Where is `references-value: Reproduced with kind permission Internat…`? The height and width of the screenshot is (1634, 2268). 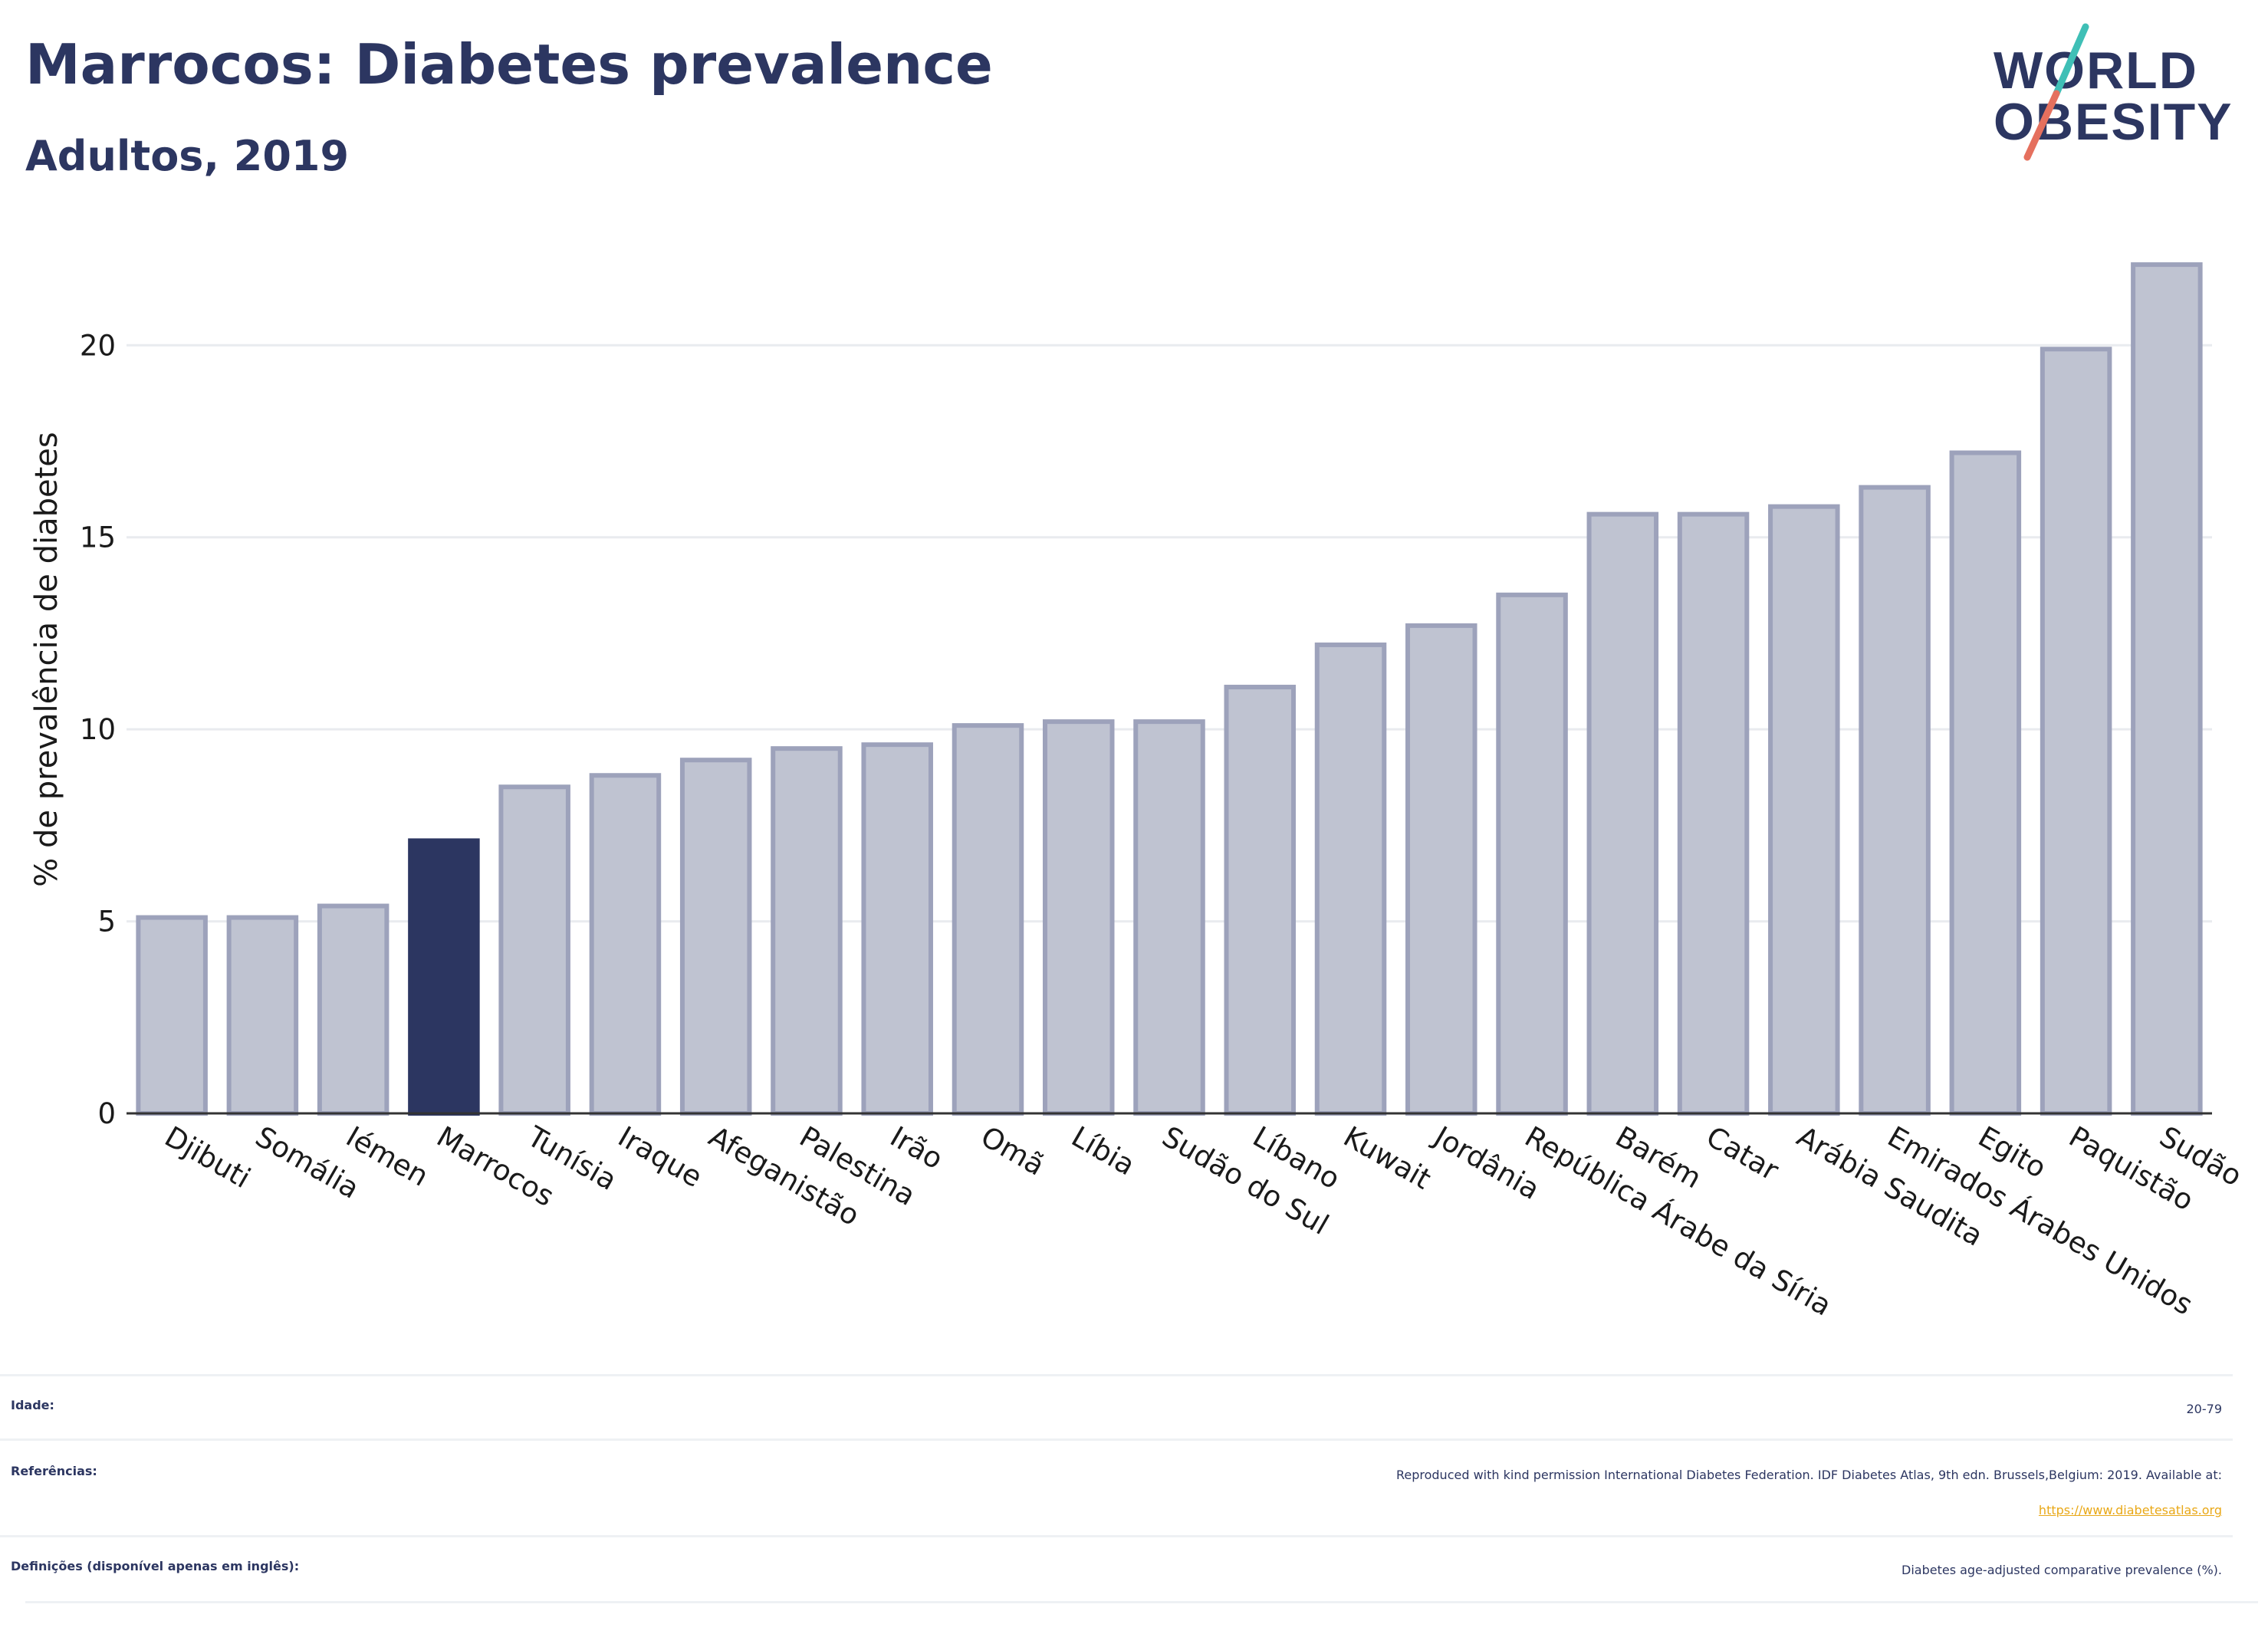 references-value: Reproduced with kind permission Internat… is located at coordinates (1809, 1493).